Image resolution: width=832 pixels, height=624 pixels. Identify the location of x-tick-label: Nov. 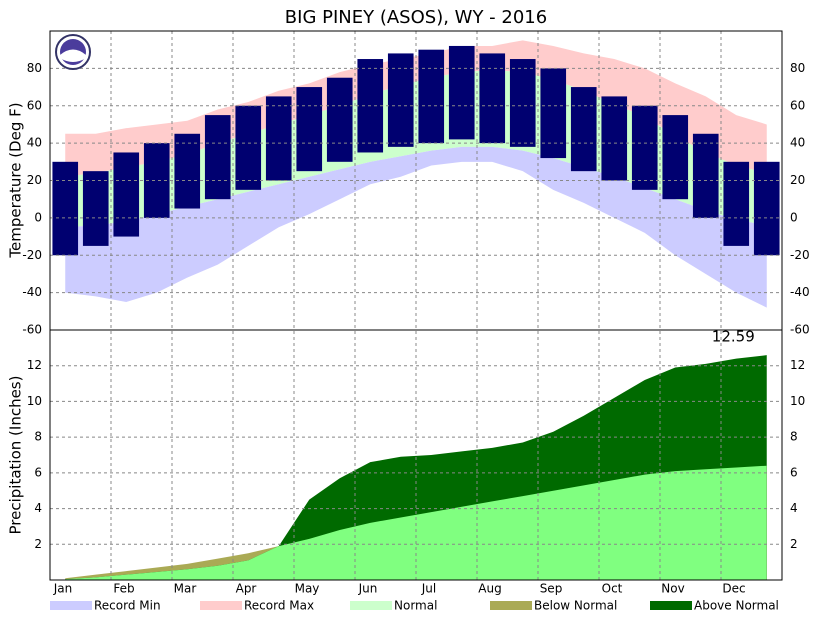
(672, 589).